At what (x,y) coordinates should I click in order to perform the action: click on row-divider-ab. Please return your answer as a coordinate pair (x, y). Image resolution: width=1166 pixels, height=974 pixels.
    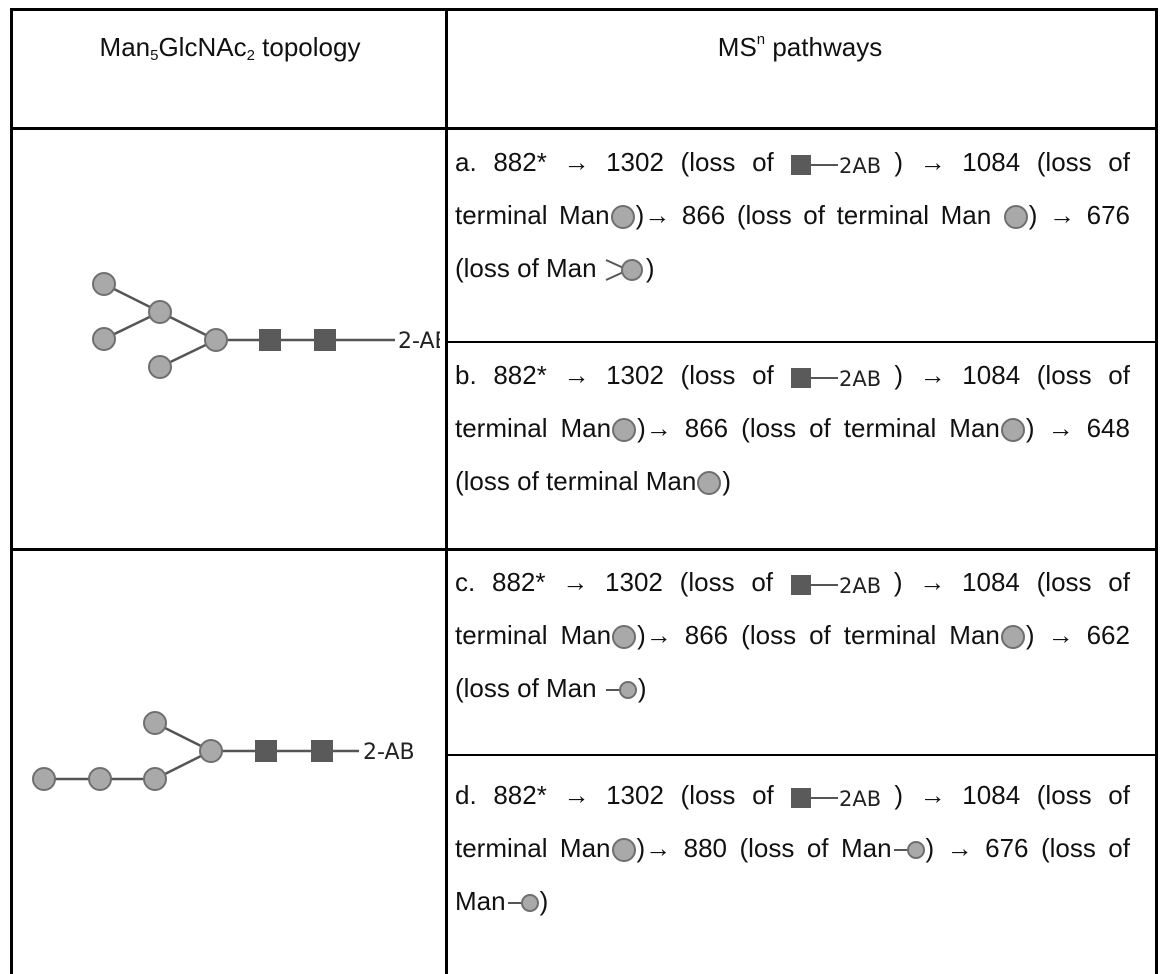
    Looking at the image, I should click on (802, 342).